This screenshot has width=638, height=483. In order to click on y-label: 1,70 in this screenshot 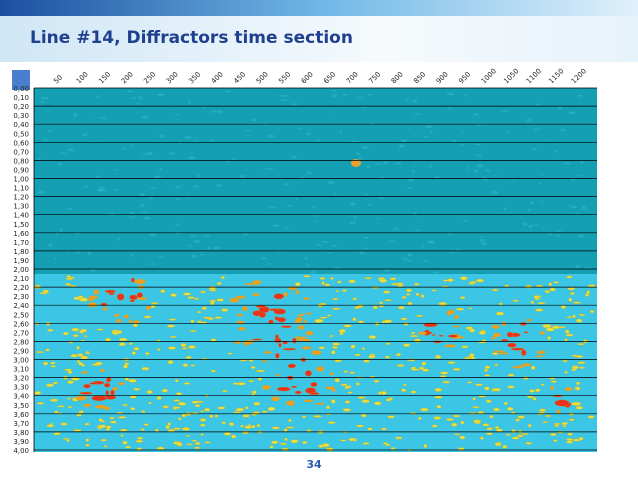, I will do `click(21, 243)`.